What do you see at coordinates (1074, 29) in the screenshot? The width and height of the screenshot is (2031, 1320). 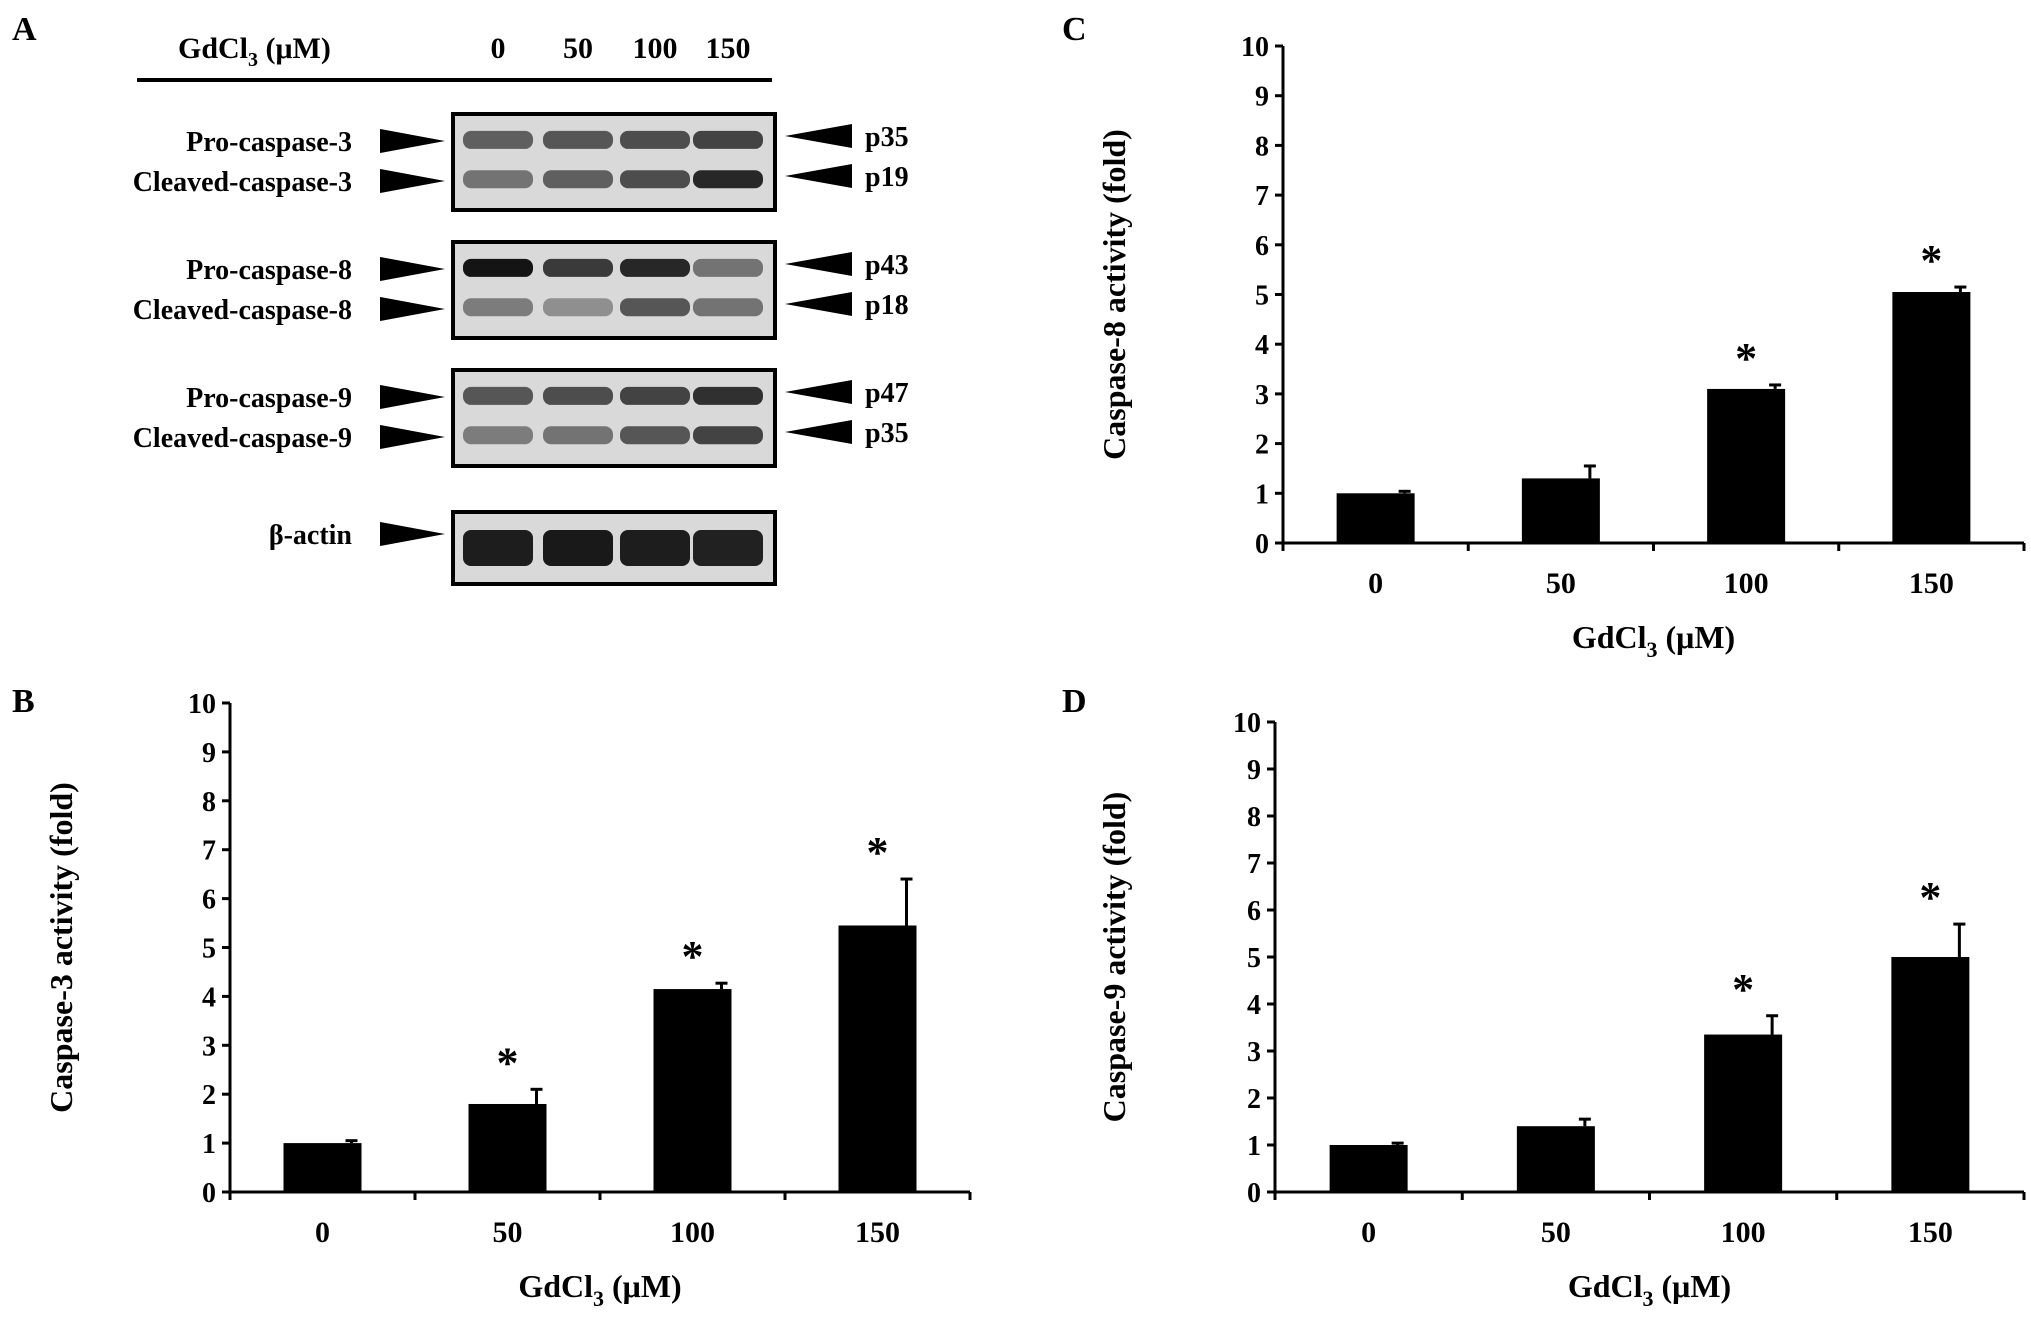 I see `panel-label-c: C` at bounding box center [1074, 29].